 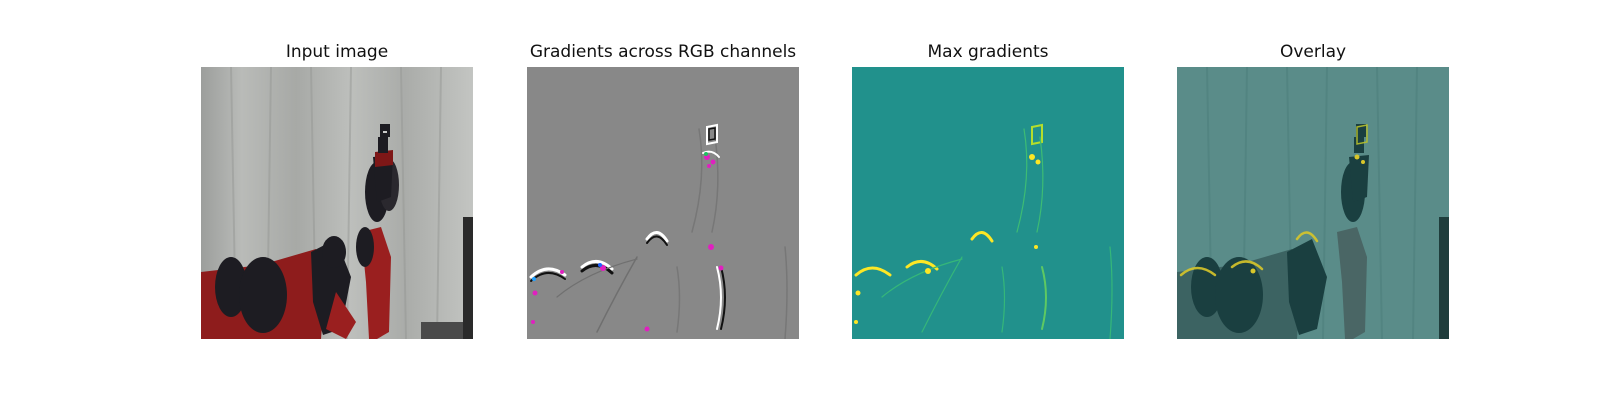 What do you see at coordinates (663, 203) in the screenshot?
I see `rgb-gradients-image` at bounding box center [663, 203].